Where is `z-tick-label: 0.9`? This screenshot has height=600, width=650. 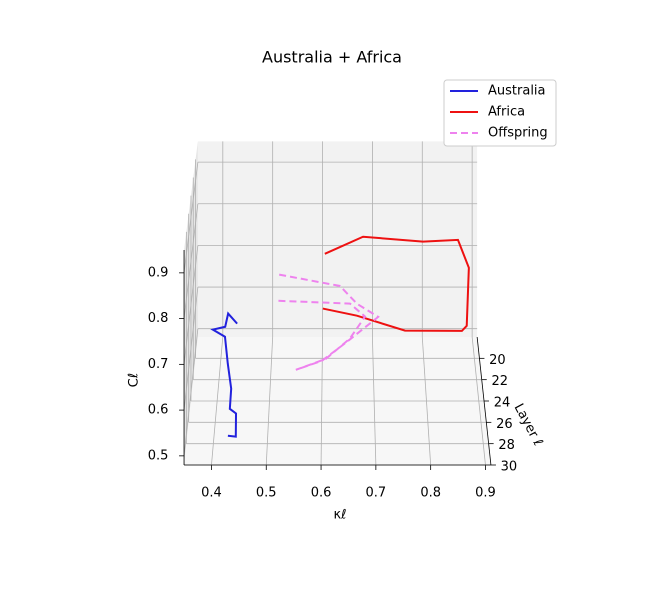
z-tick-label: 0.9 is located at coordinates (158, 272).